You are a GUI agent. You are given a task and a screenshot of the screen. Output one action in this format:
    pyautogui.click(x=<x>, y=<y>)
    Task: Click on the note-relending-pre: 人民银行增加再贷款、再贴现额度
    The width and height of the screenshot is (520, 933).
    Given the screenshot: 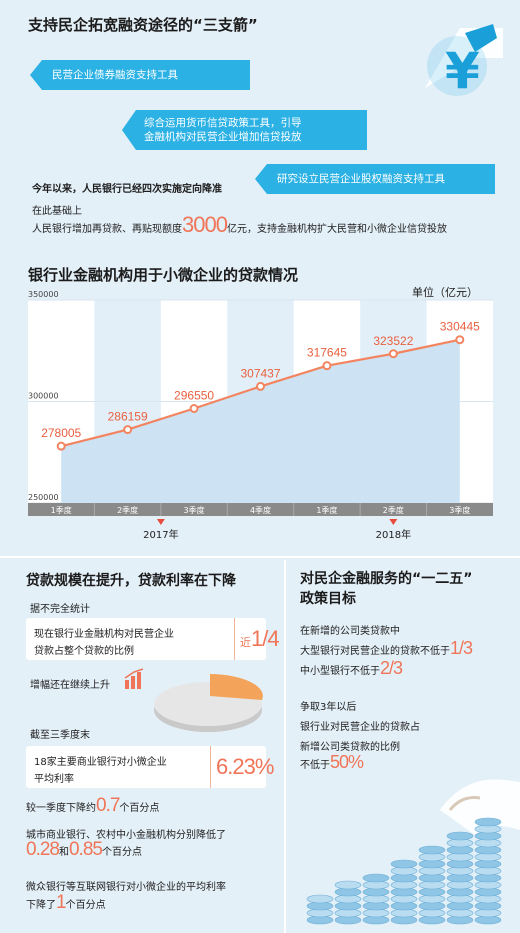 What is the action you would take?
    pyautogui.click(x=107, y=229)
    